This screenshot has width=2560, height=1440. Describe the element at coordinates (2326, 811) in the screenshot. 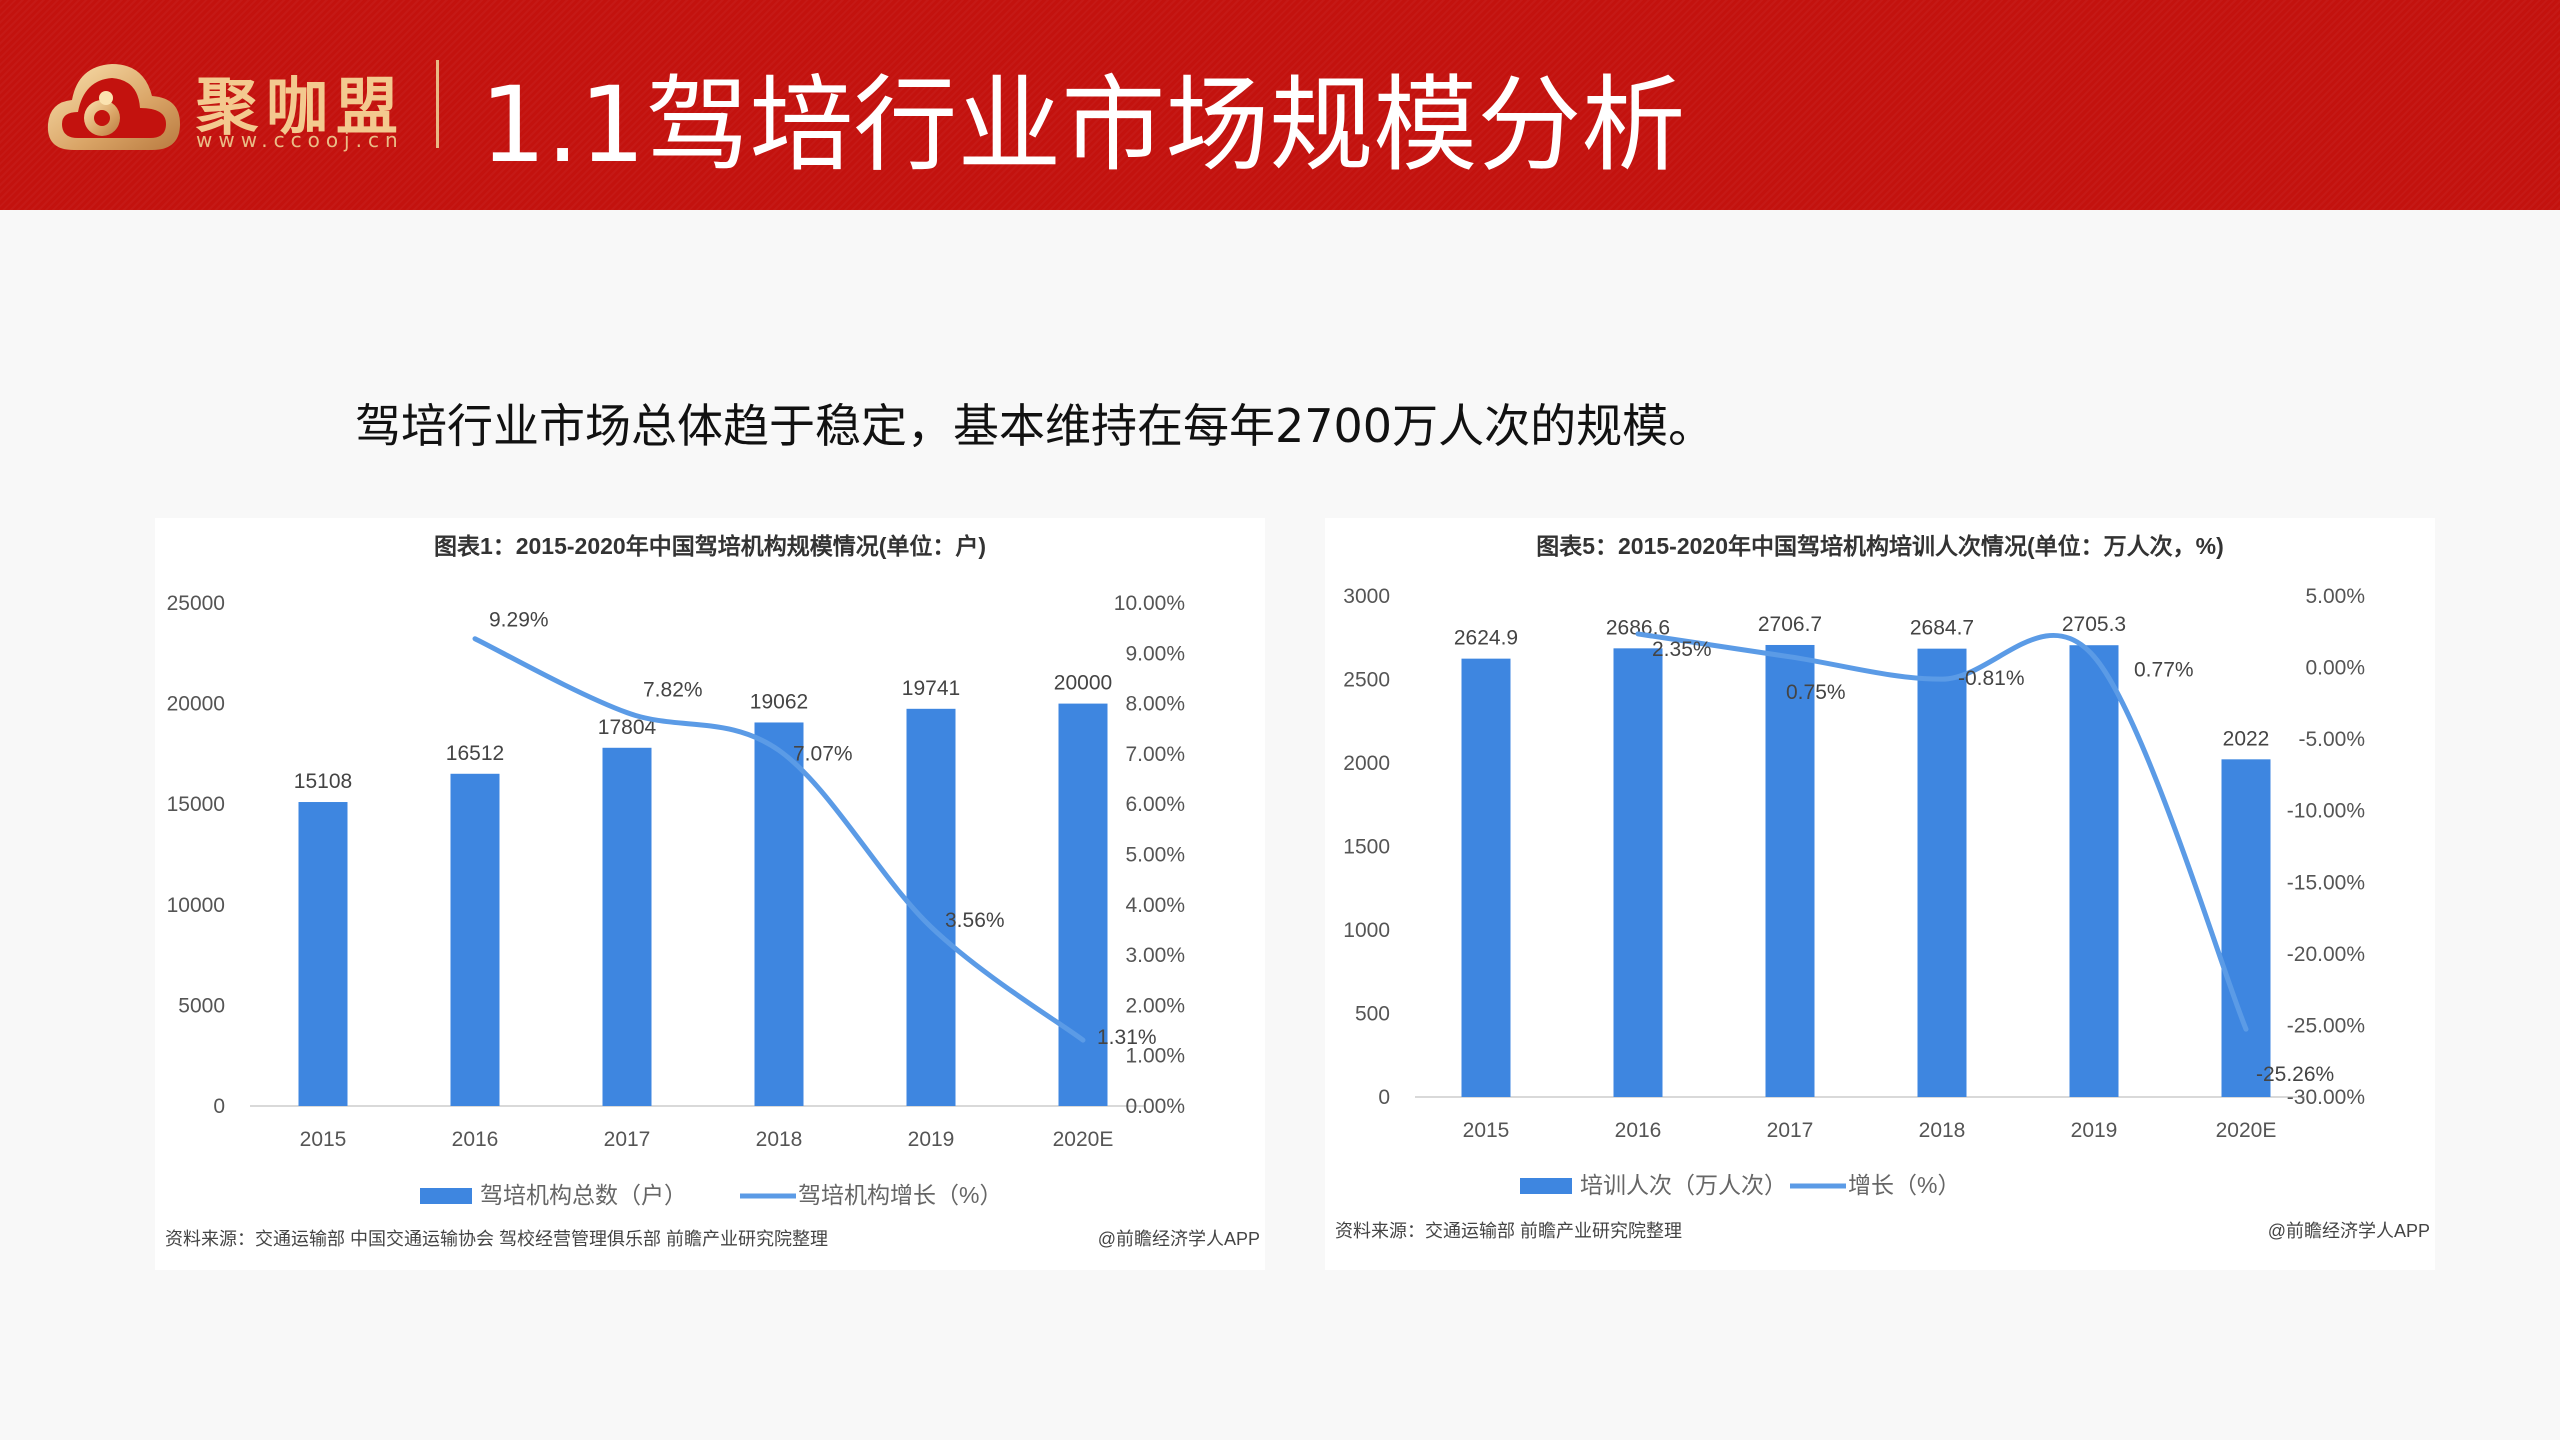

I see `right-axis-tick: -10.00%` at that location.